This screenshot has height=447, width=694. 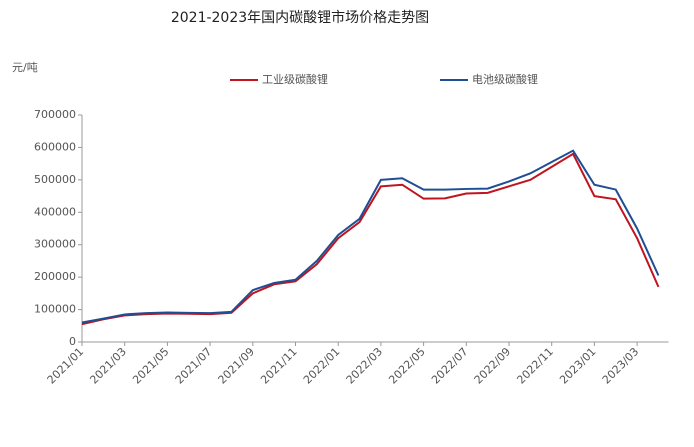 What do you see at coordinates (300, 17) in the screenshot?
I see `chart-title: 2021-2023年国内碳酸锂市场价格走势图` at bounding box center [300, 17].